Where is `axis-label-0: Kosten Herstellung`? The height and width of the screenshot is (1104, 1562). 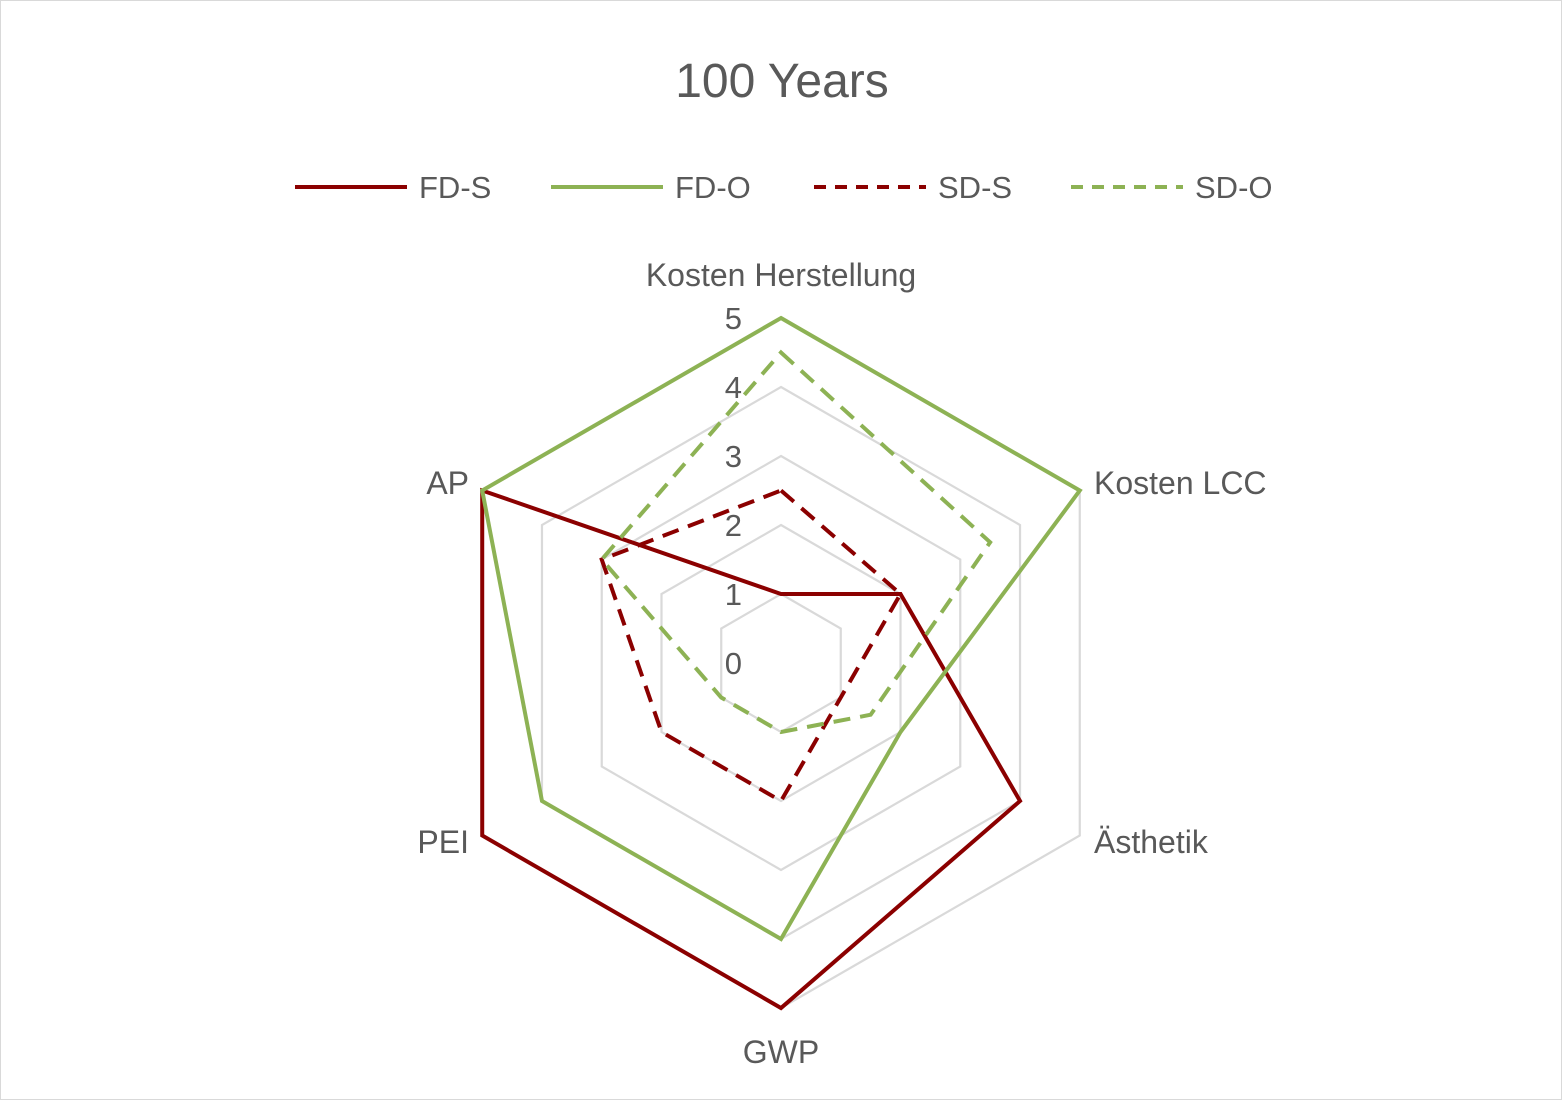 axis-label-0: Kosten Herstellung is located at coordinates (781, 275).